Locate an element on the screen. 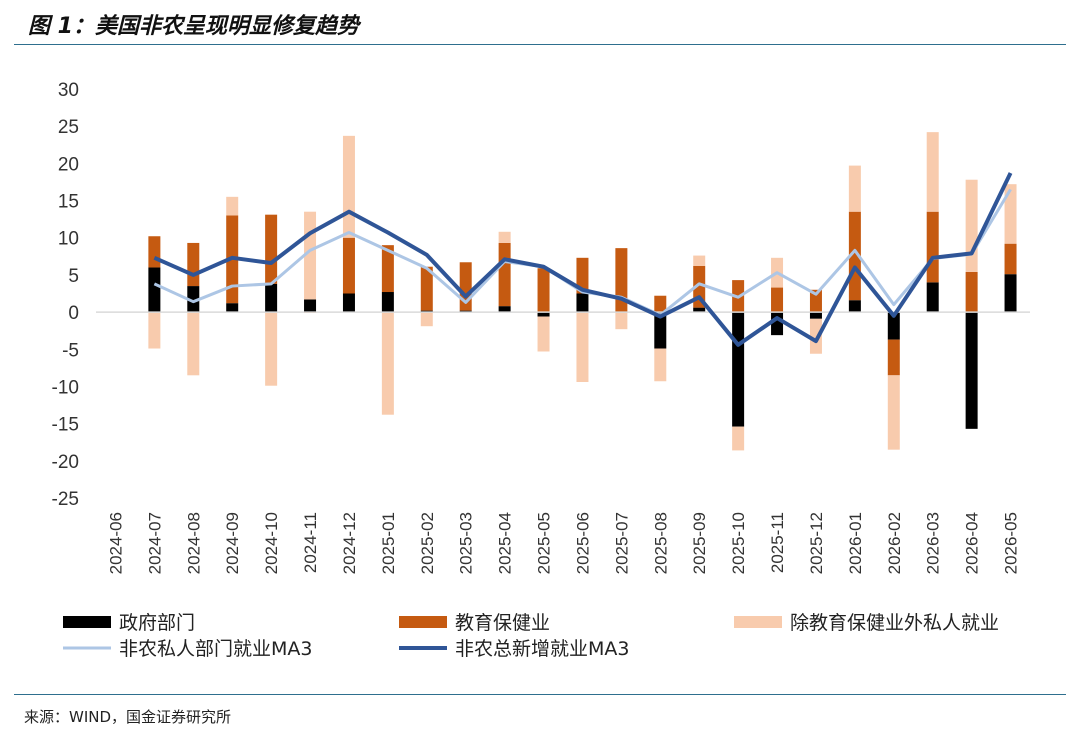  y-tick-label: 5 is located at coordinates (73, 276).